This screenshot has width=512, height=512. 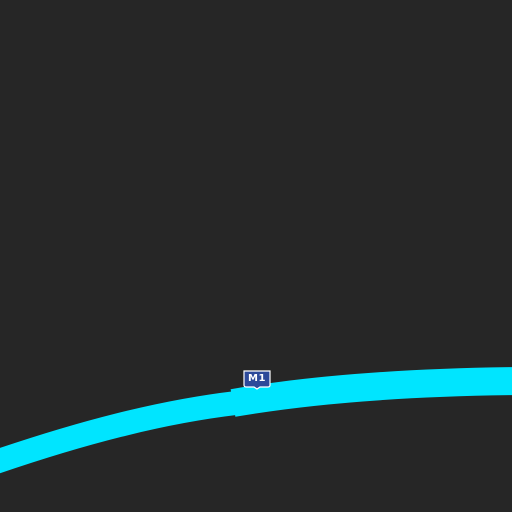 I want to click on shield-icon, so click(x=257, y=380).